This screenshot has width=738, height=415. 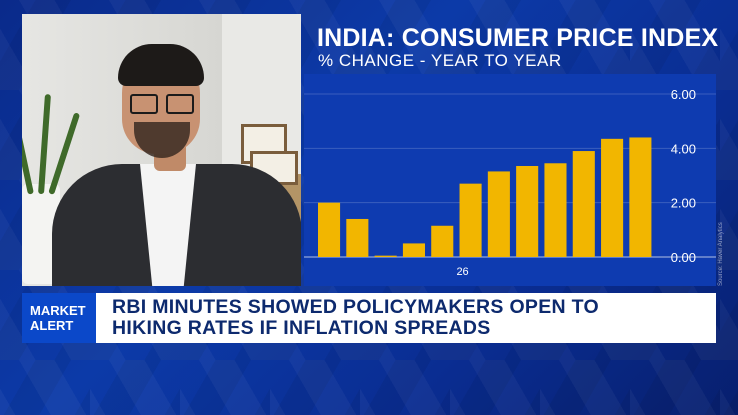 I want to click on market-alert-badge: MARKET ALERT, so click(x=59, y=318).